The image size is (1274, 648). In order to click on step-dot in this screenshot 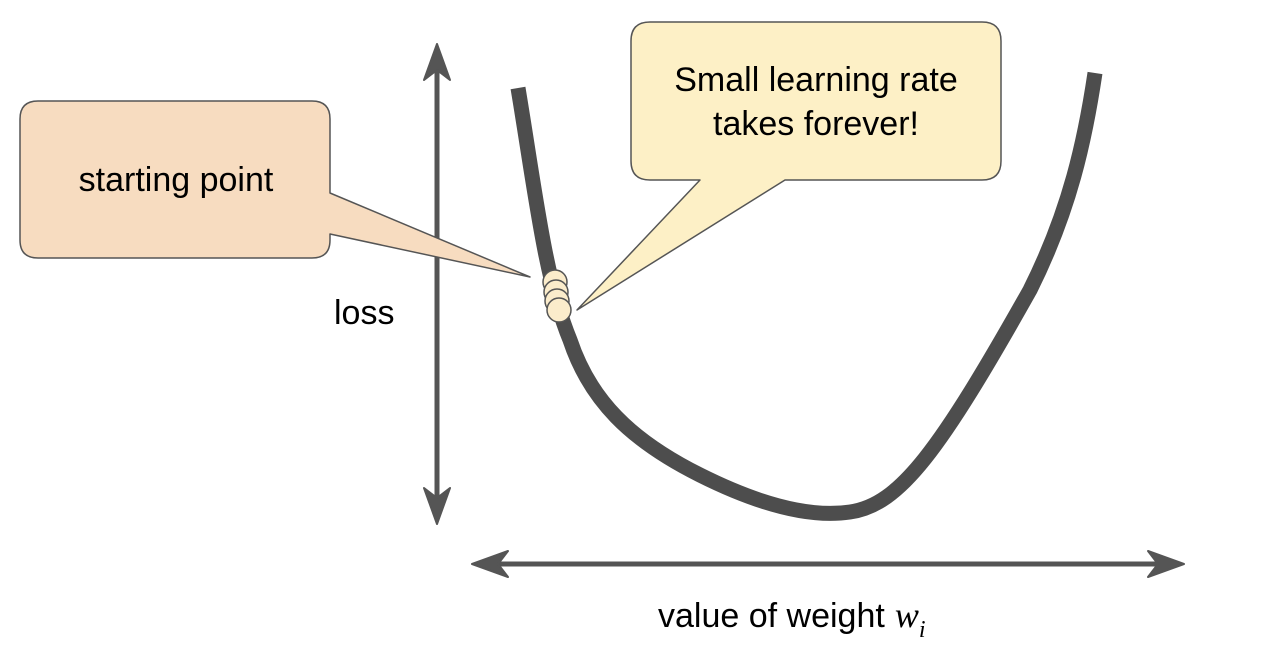, I will do `click(559, 310)`.